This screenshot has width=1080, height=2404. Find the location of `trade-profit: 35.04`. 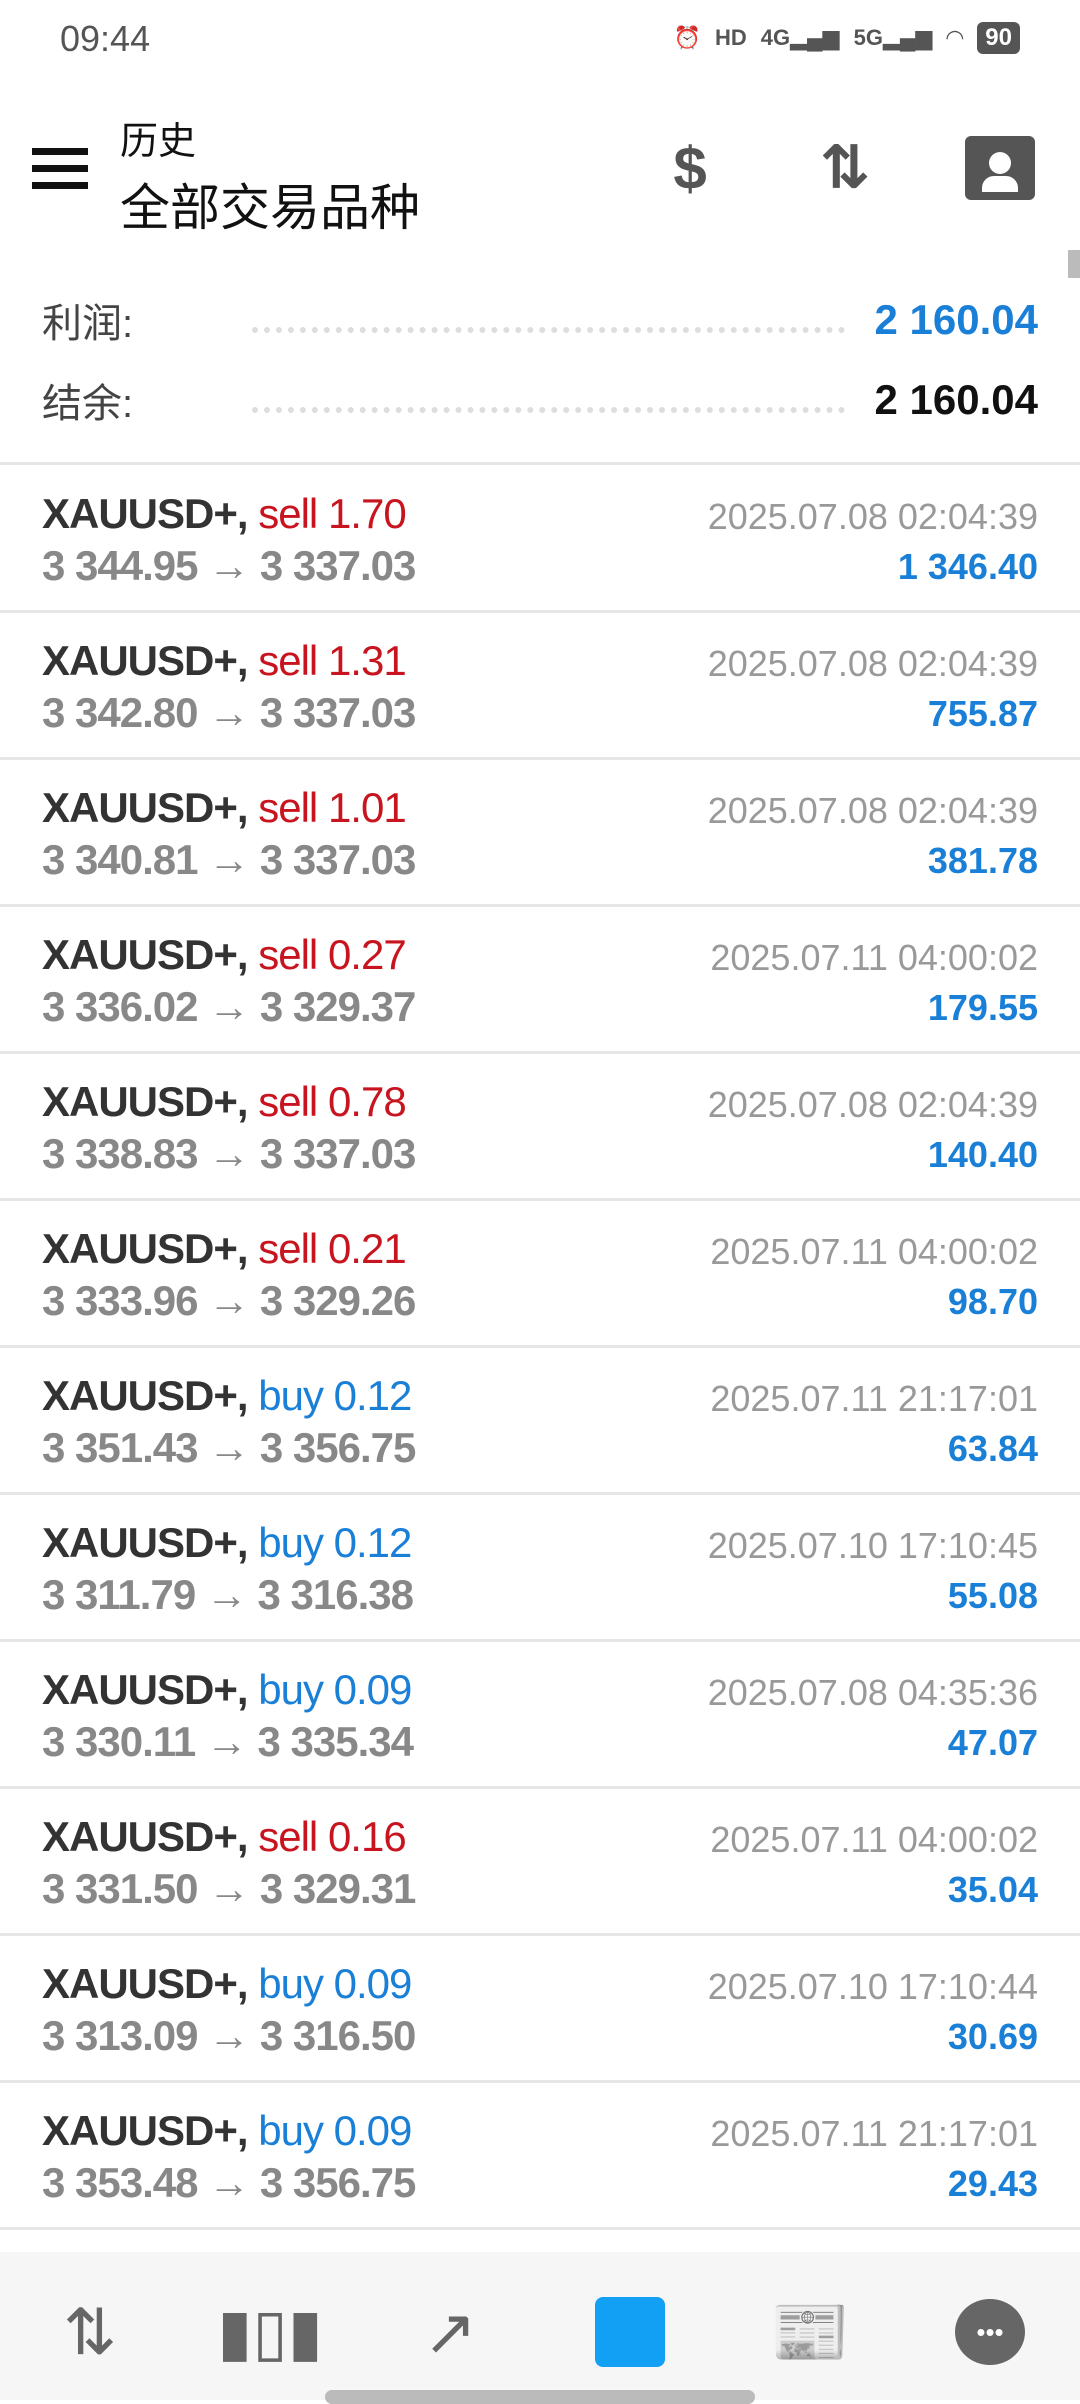

trade-profit: 35.04 is located at coordinates (992, 1889).